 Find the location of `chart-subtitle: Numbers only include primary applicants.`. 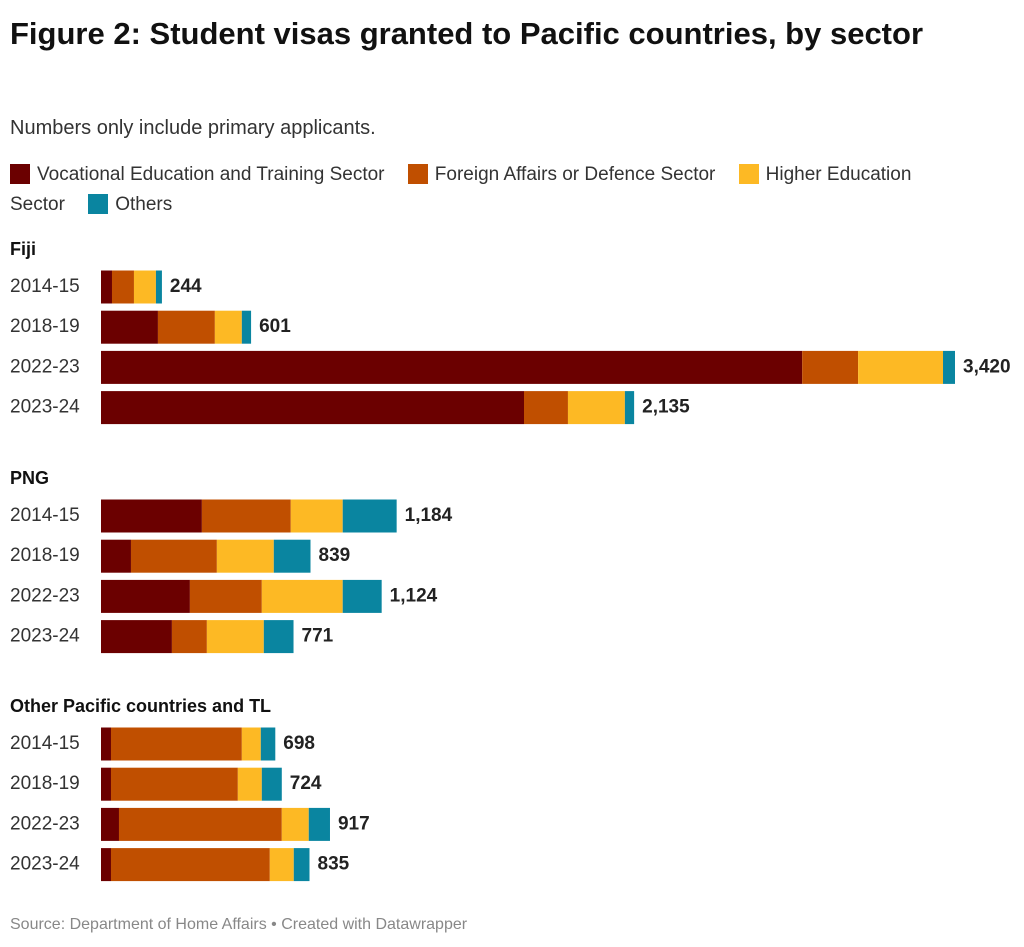

chart-subtitle: Numbers only include primary applicants. is located at coordinates (193, 128).